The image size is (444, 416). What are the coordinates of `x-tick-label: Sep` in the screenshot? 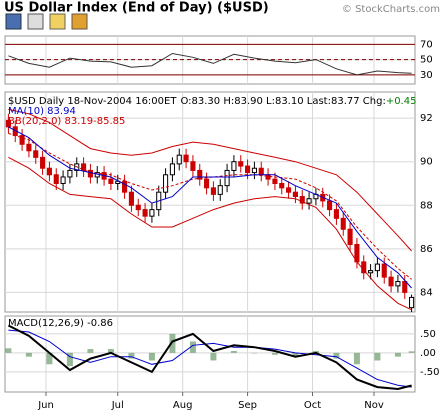 It's located at (247, 405).